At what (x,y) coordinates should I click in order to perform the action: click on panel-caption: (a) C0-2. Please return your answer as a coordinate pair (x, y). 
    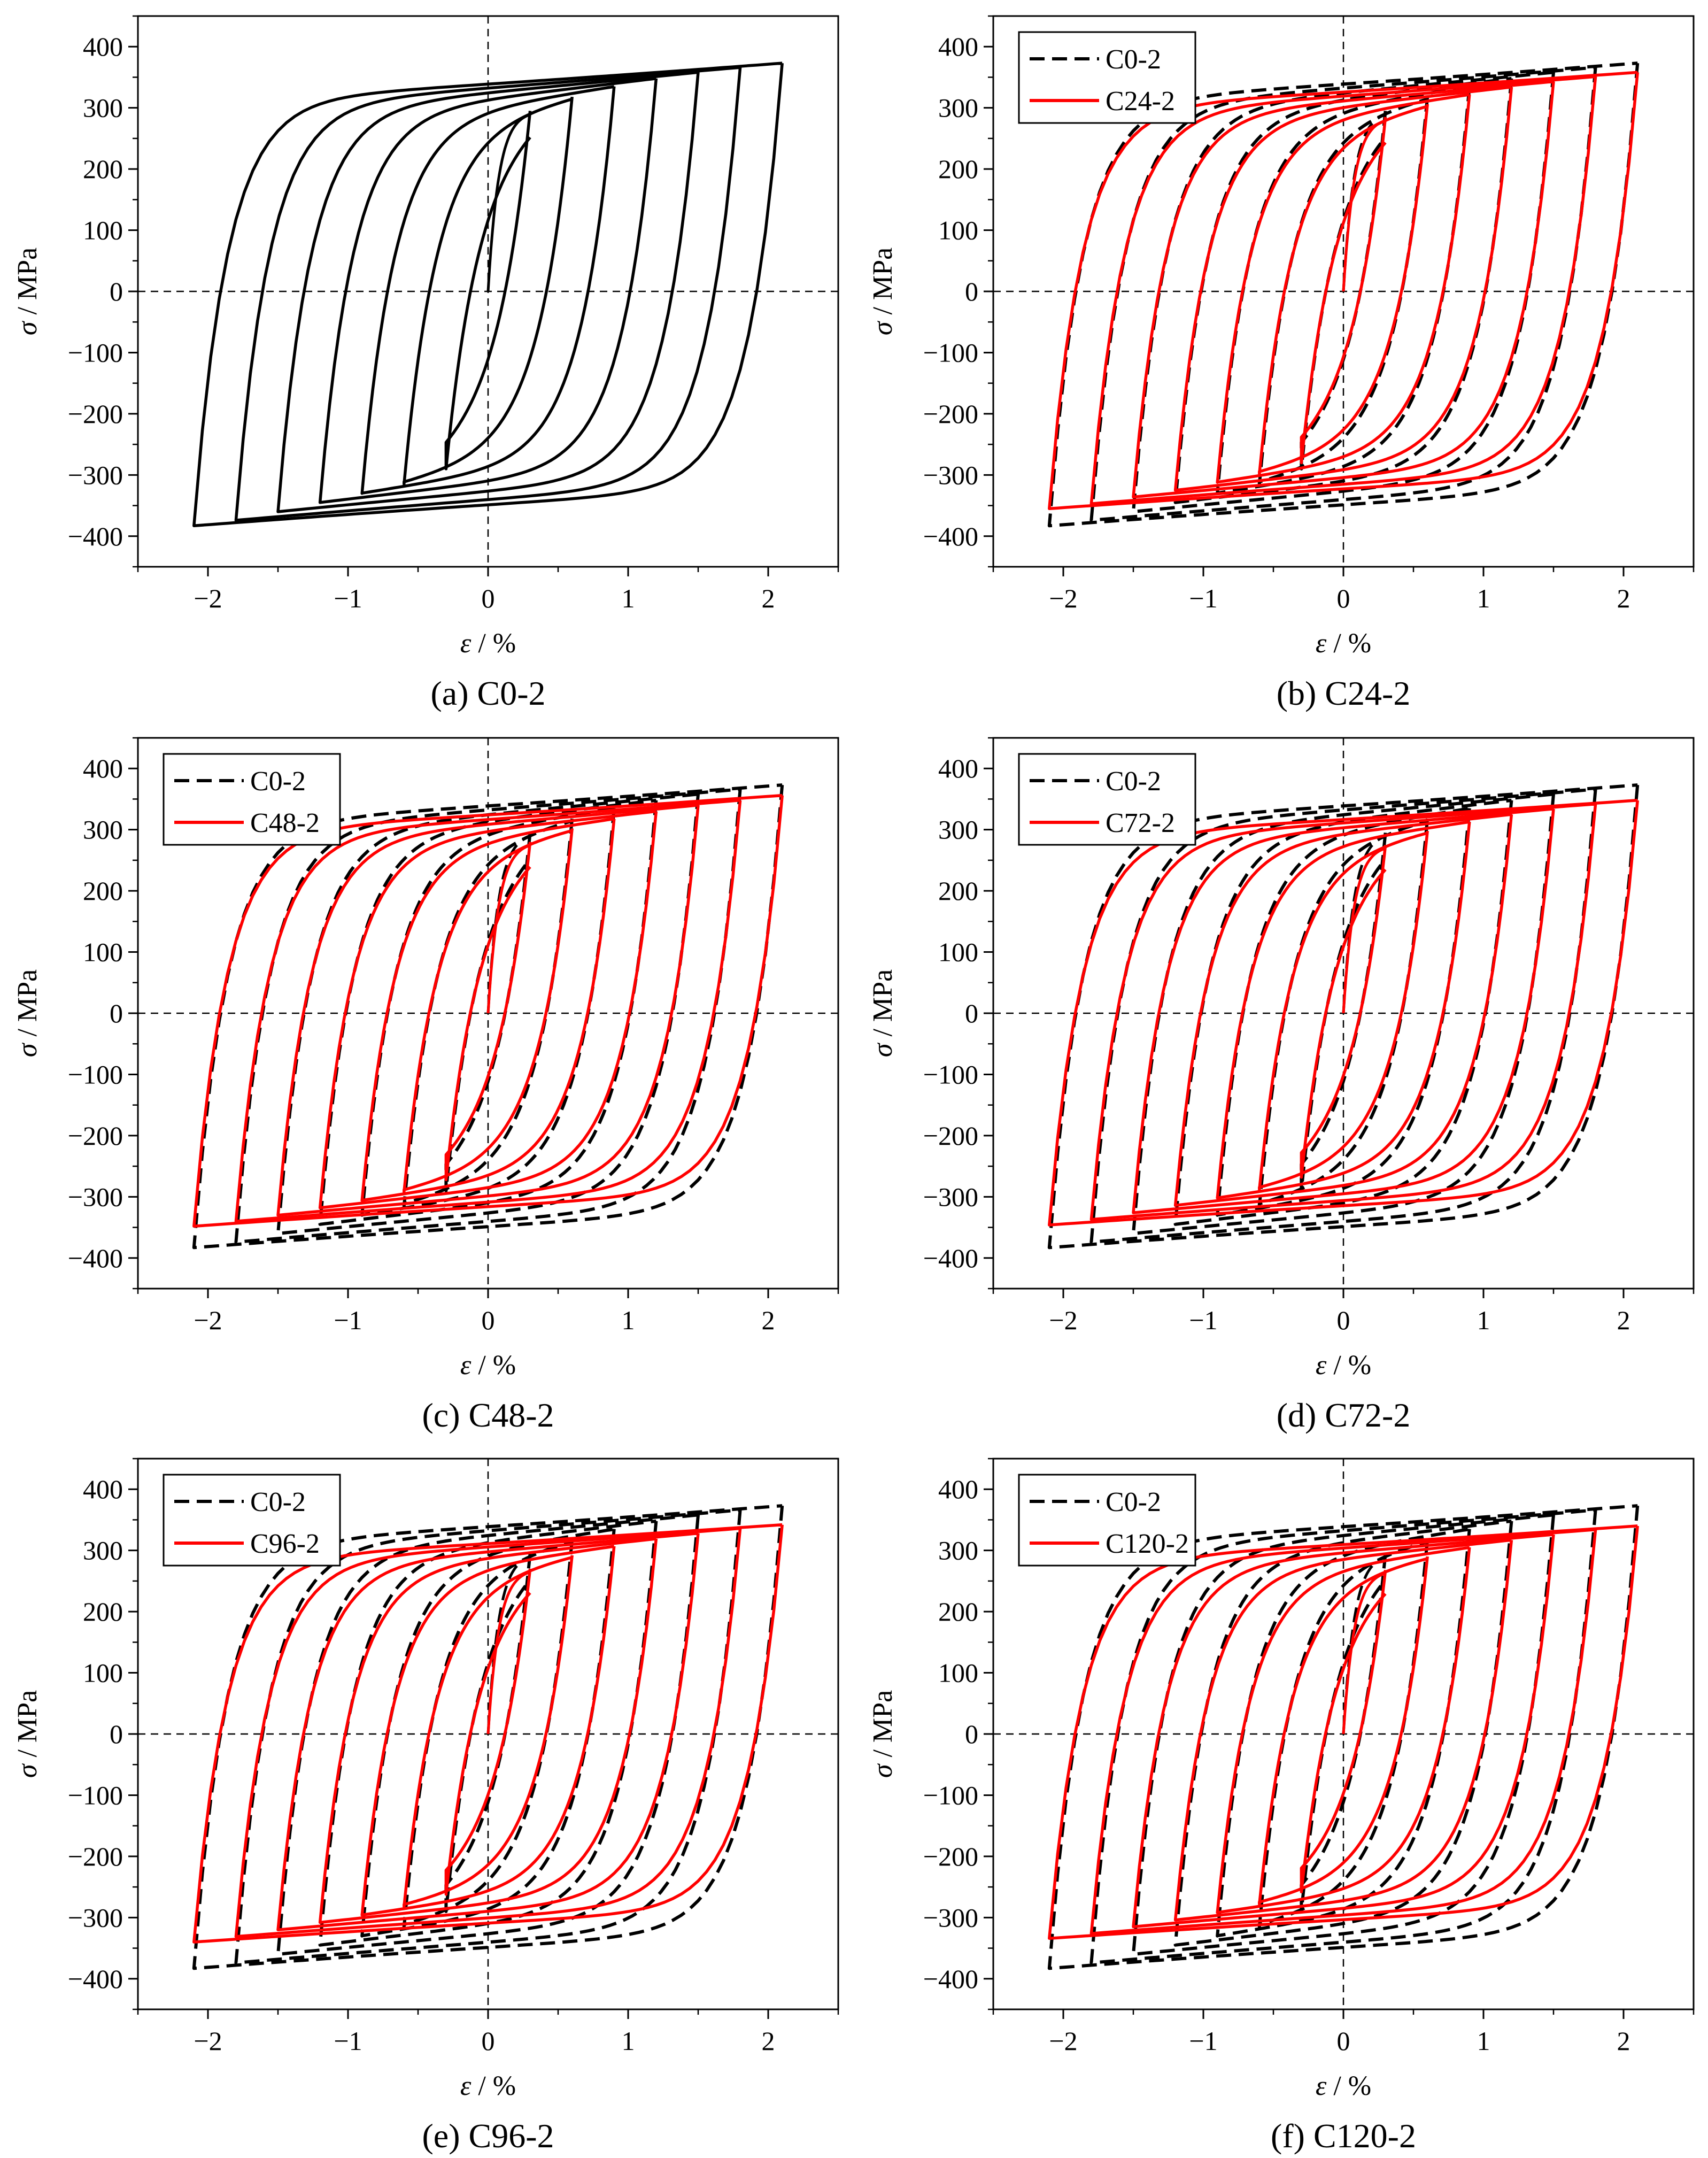
    Looking at the image, I should click on (487, 693).